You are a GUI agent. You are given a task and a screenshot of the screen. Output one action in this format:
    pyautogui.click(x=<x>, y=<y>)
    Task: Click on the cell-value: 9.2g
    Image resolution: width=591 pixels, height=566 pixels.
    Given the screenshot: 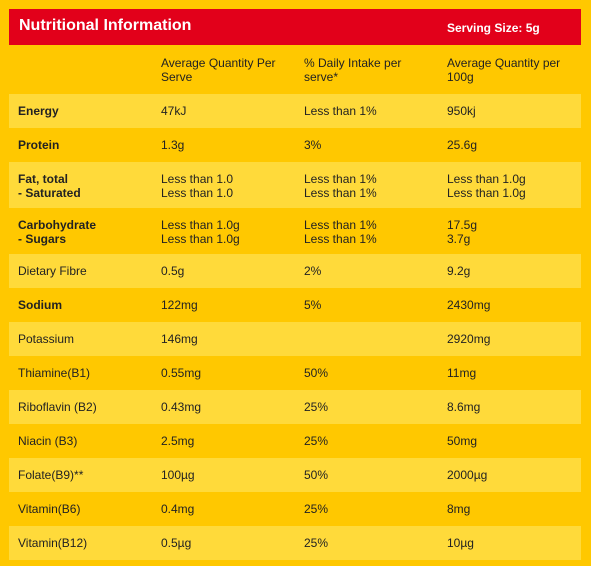 What is the action you would take?
    pyautogui.click(x=459, y=271)
    